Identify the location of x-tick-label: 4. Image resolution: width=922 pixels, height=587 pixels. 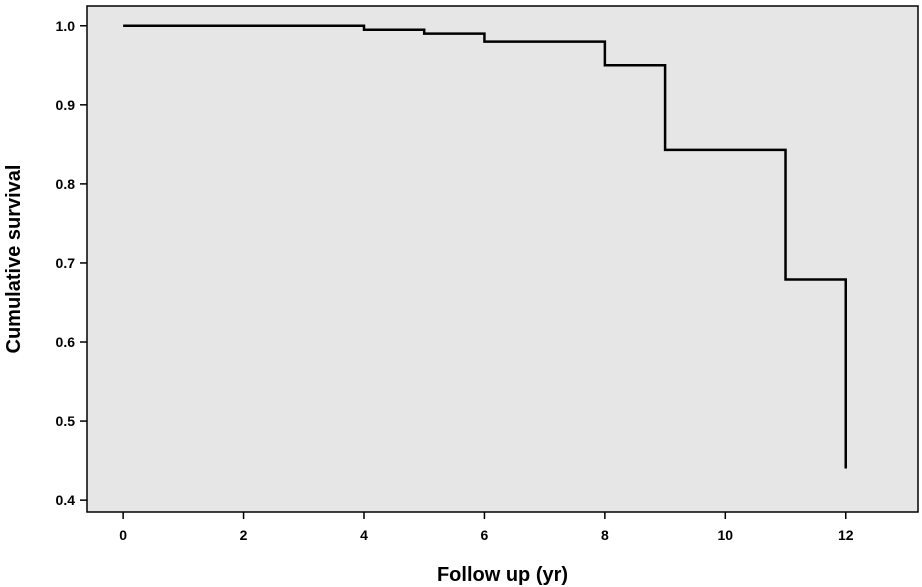
(364, 535).